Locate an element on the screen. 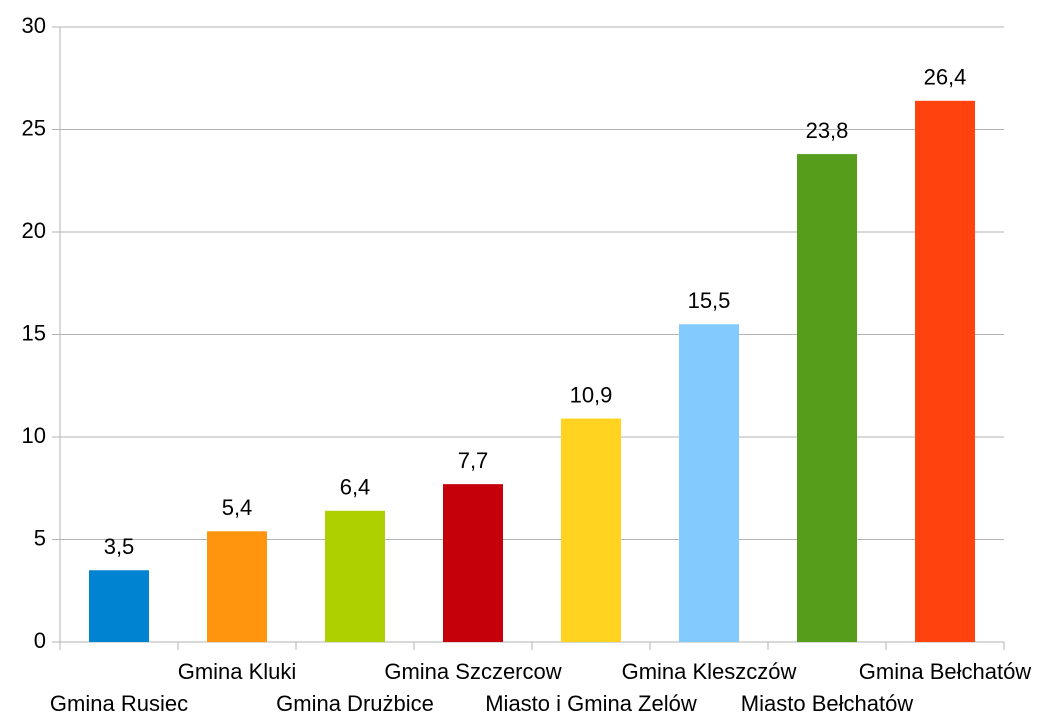 This screenshot has height=718, width=1053. data-label: 23,8 is located at coordinates (827, 130).